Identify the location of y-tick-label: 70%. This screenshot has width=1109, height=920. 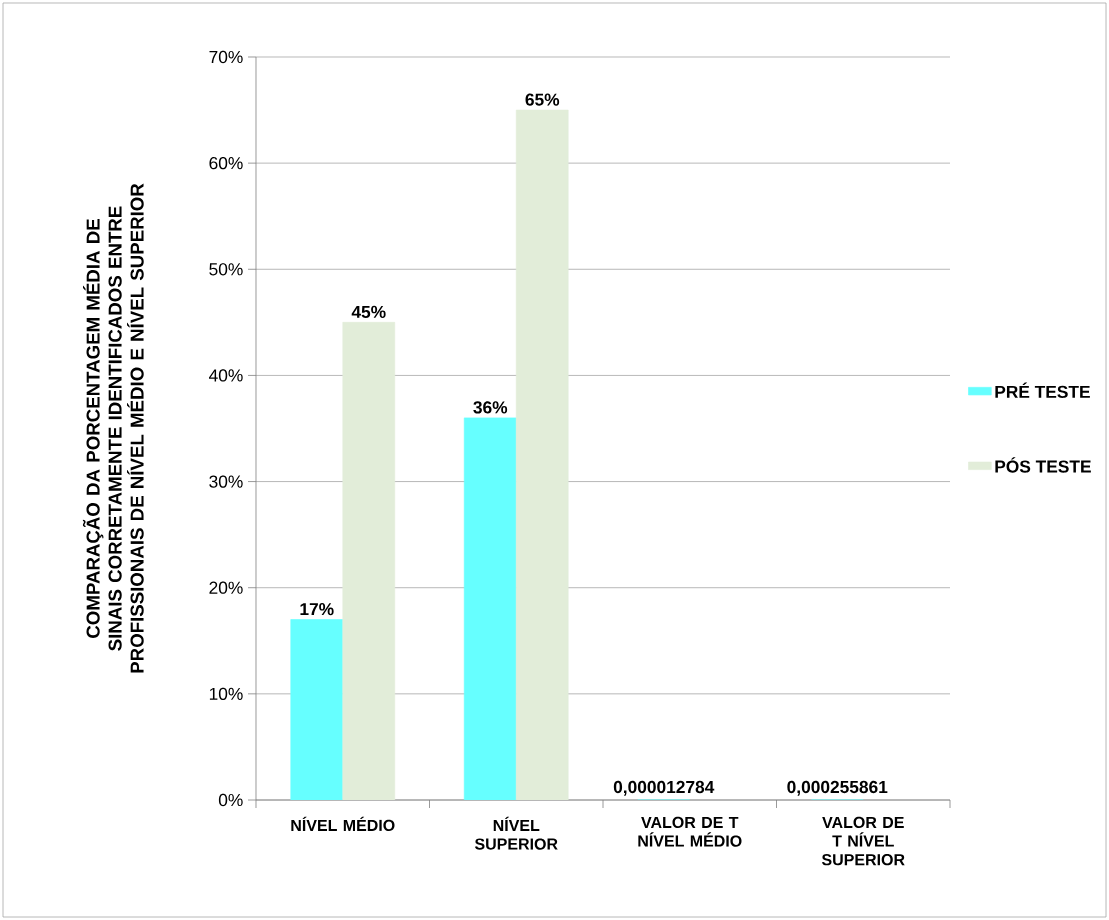
(226, 57).